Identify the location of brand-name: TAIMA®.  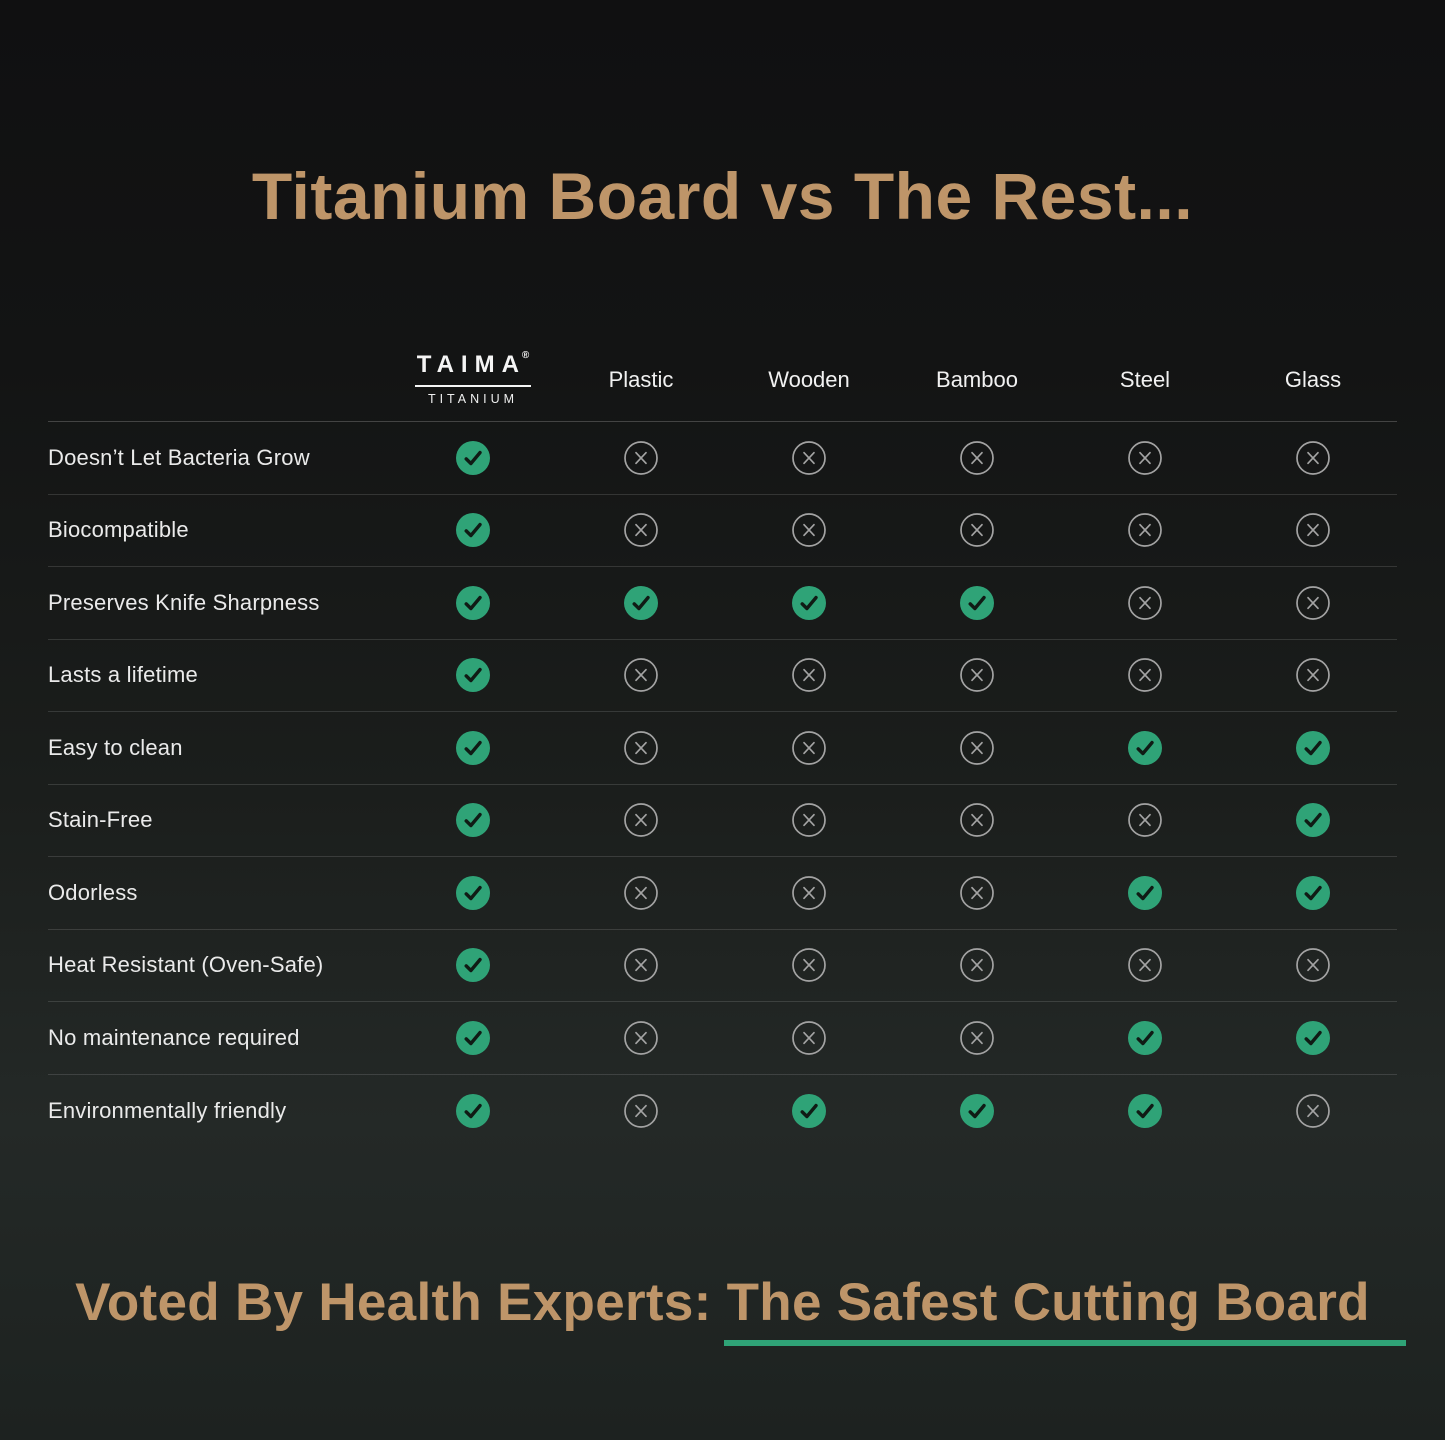
(473, 368).